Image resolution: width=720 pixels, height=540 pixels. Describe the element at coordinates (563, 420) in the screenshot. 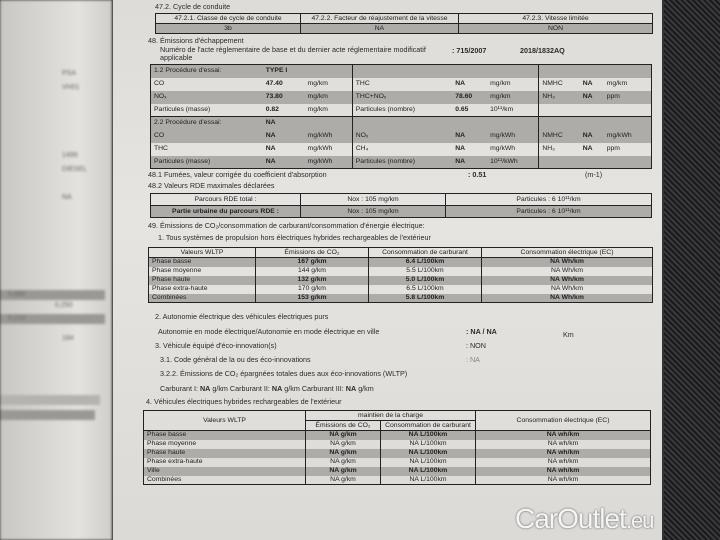

I see `header-cell: Consommation électrique (EC)` at that location.